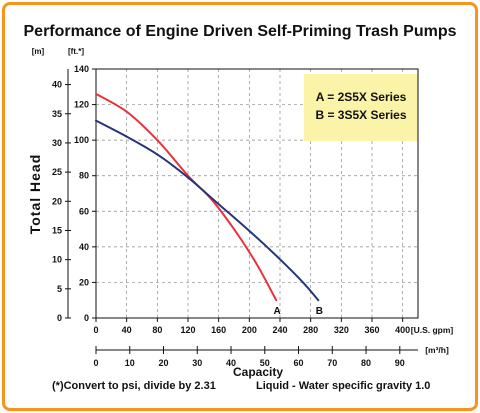 The width and height of the screenshot is (480, 413). What do you see at coordinates (81, 105) in the screenshot?
I see `y-tick-label-feet: 120` at bounding box center [81, 105].